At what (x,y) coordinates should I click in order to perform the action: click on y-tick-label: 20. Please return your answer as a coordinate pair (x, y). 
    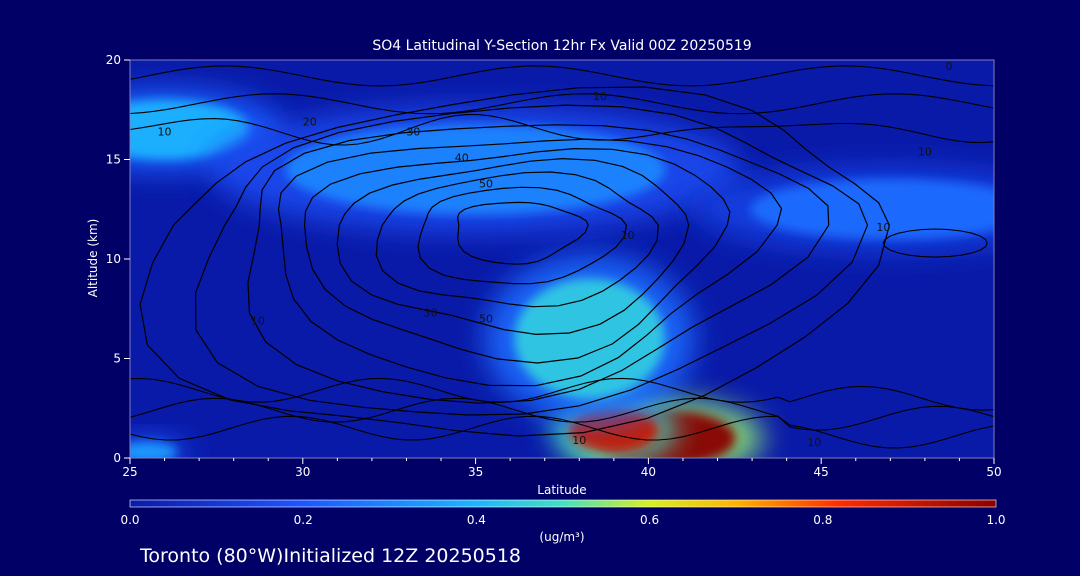
    Looking at the image, I should click on (113, 60).